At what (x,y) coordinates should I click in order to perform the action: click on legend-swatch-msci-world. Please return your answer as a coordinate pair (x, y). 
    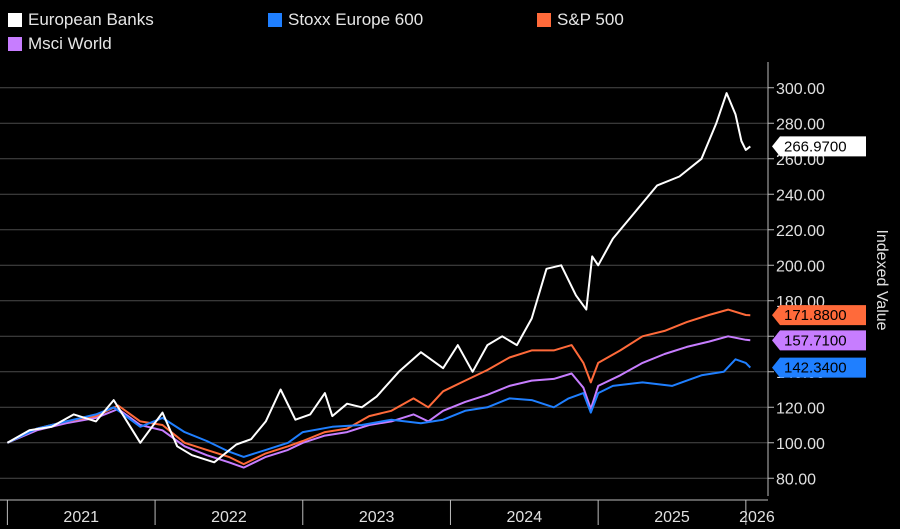
    Looking at the image, I should click on (15, 44).